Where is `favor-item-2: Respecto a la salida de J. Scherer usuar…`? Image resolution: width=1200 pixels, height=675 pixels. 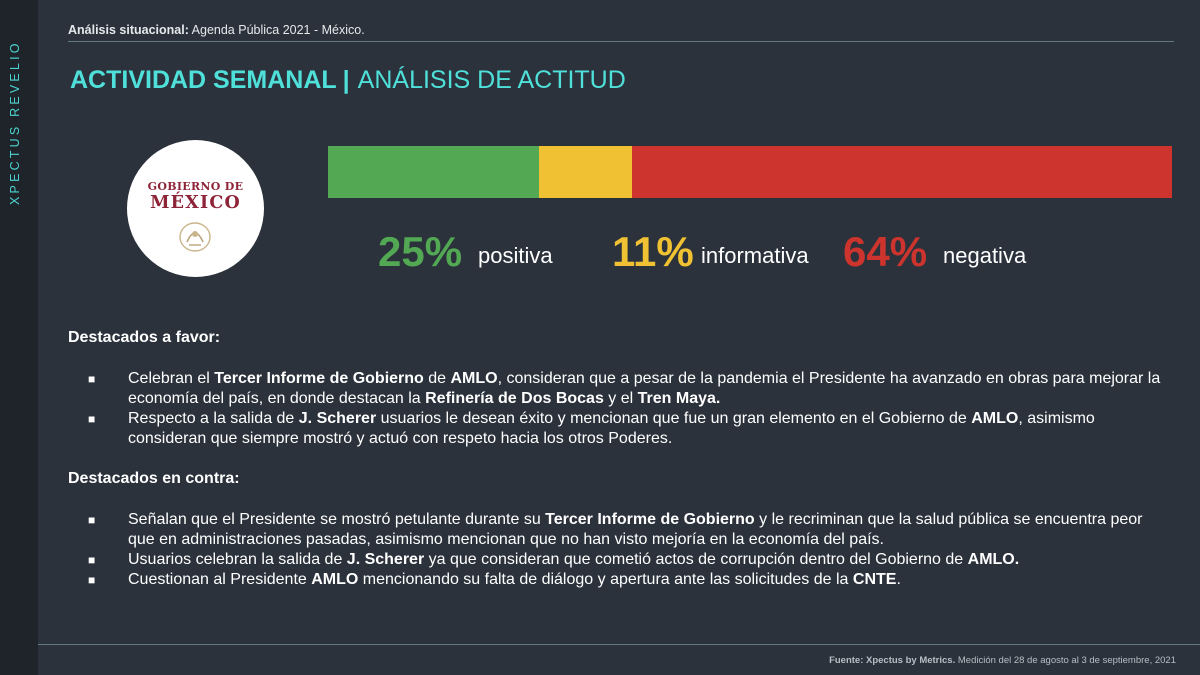 favor-item-2: Respecto a la salida de J. Scherer usuar… is located at coordinates (648, 429).